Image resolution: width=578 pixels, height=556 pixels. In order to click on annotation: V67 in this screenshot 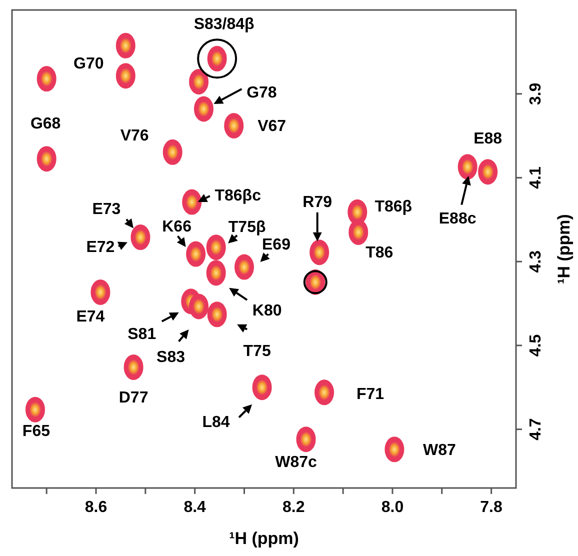, I will do `click(272, 127)`.